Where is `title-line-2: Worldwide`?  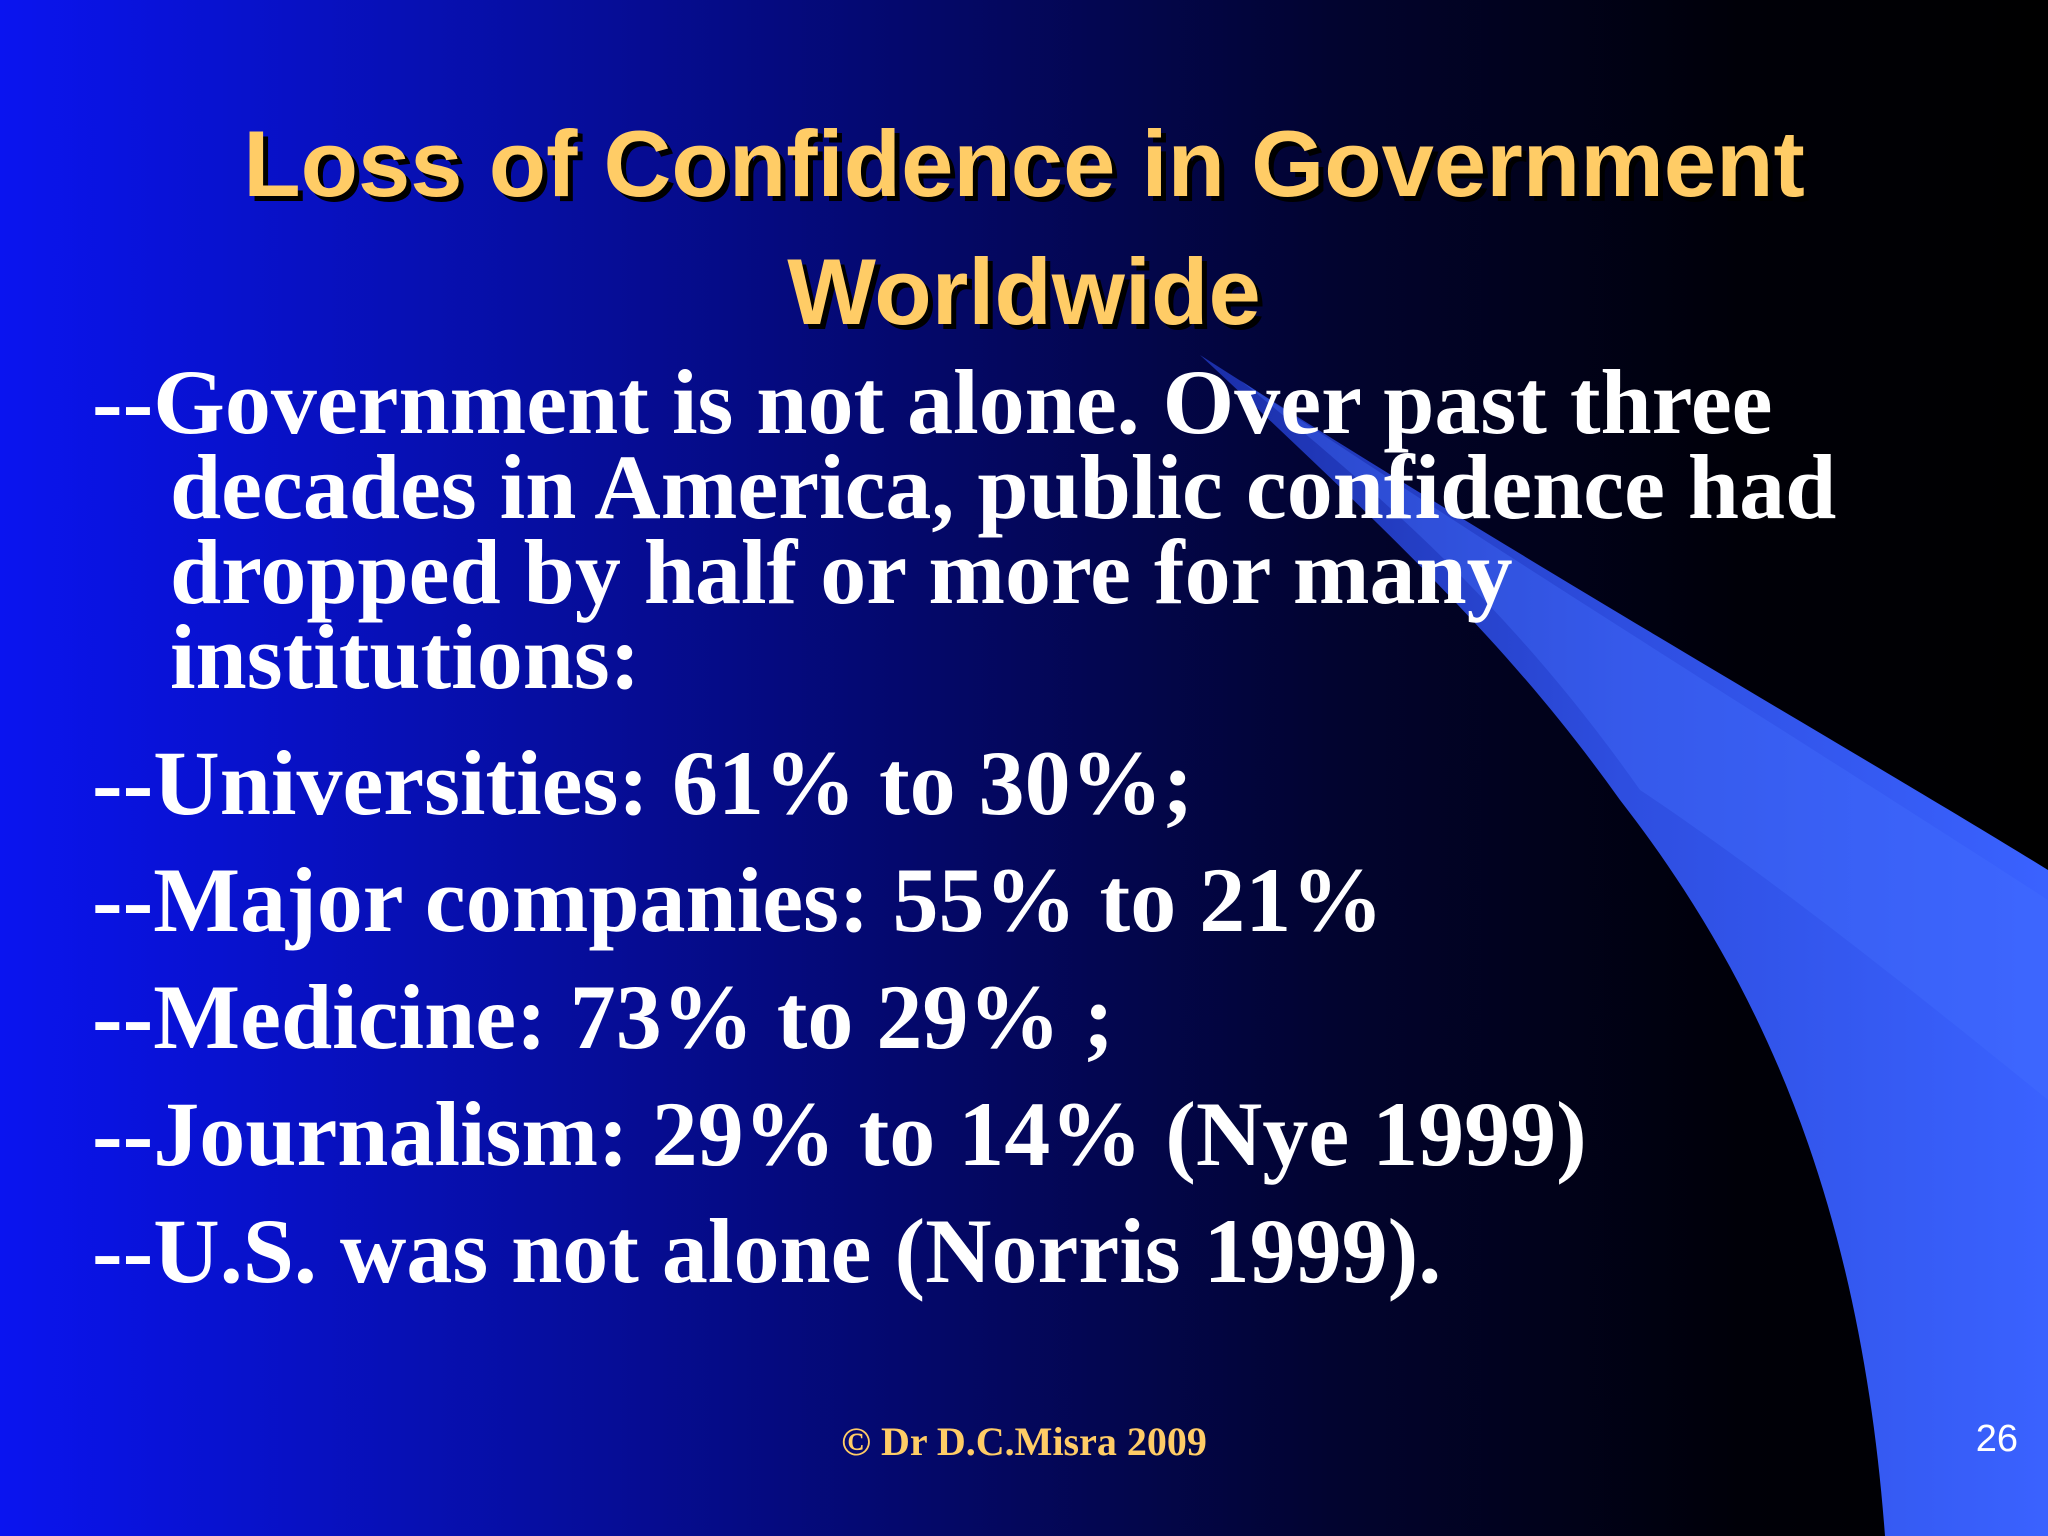
title-line-2: Worldwide is located at coordinates (1024, 291).